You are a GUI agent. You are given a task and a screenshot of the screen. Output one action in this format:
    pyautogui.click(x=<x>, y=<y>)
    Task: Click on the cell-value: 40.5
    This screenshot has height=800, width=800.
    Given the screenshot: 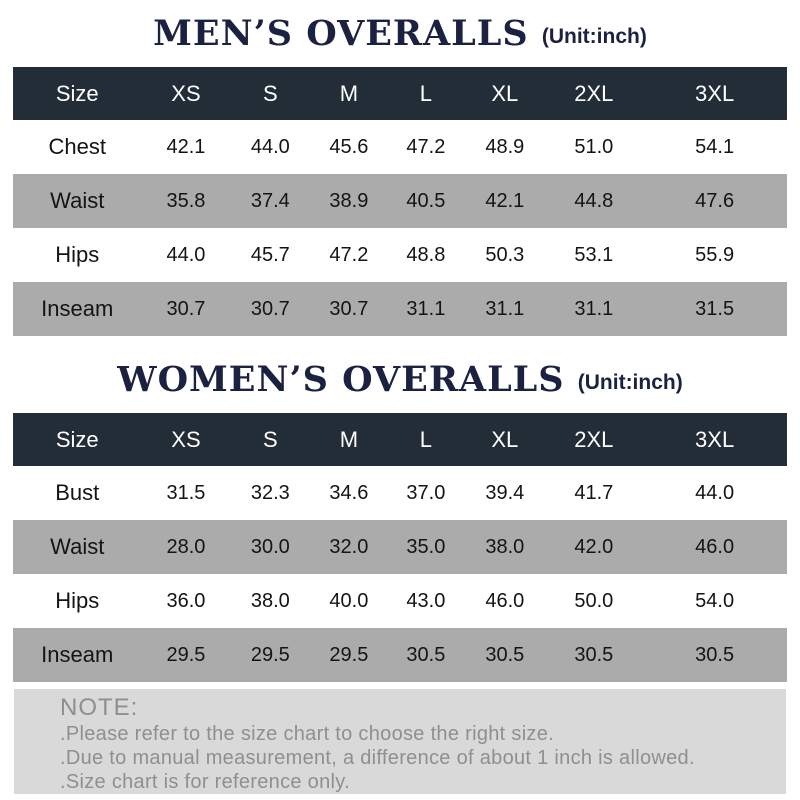 What is the action you would take?
    pyautogui.click(x=426, y=200)
    